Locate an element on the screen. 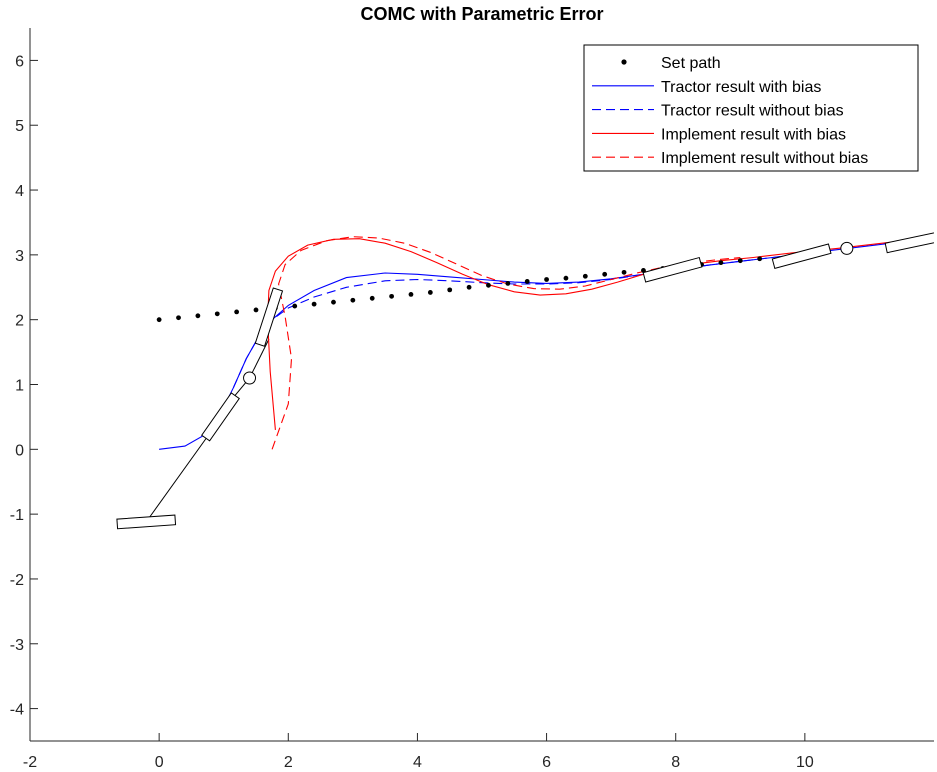 The height and width of the screenshot is (772, 937). y-tick-label: 2 is located at coordinates (19, 321).